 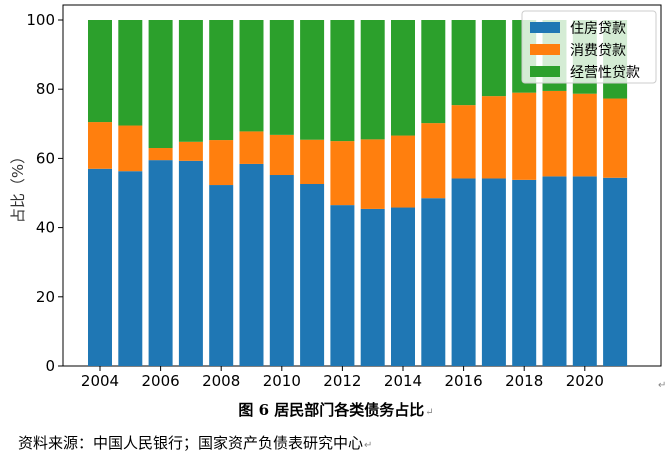 I want to click on y-tick-label: 40, so click(x=45, y=228).